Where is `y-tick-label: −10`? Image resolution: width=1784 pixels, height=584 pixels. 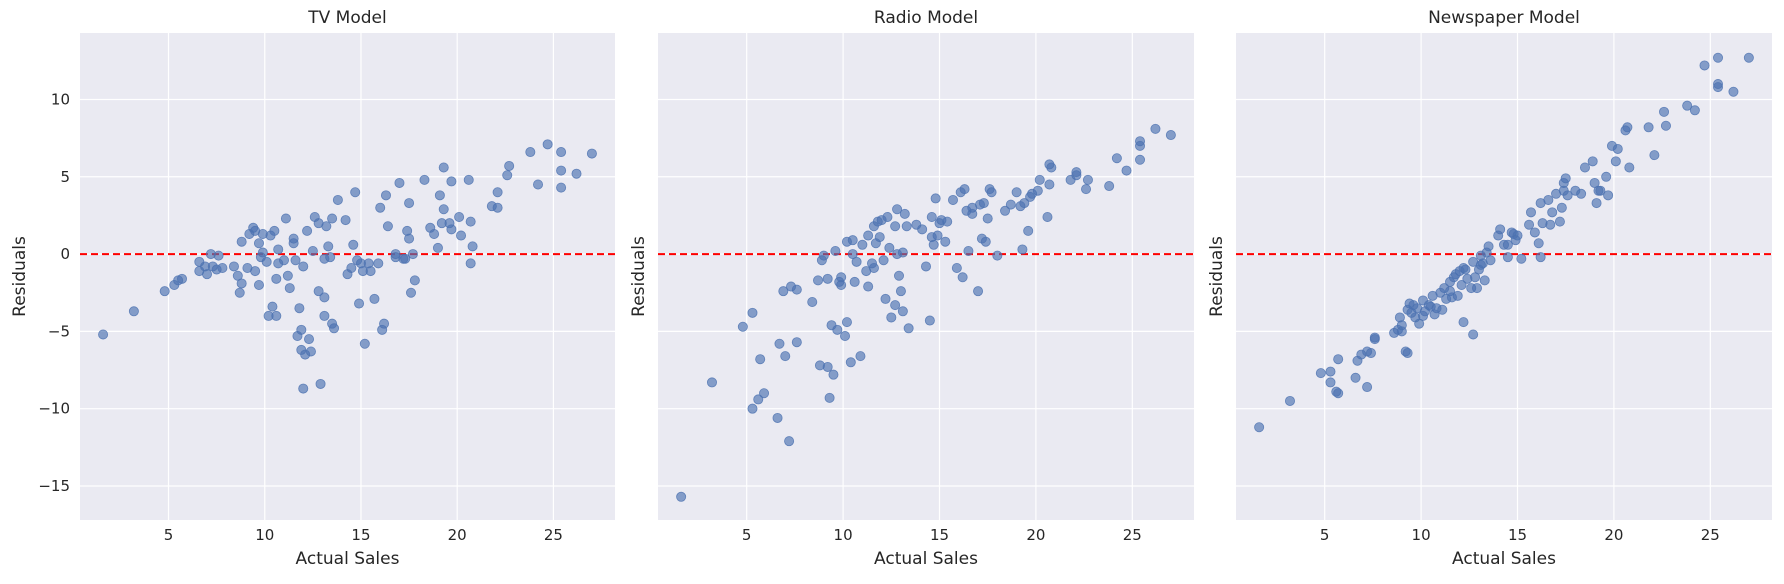 y-tick-label: −10 is located at coordinates (54, 409).